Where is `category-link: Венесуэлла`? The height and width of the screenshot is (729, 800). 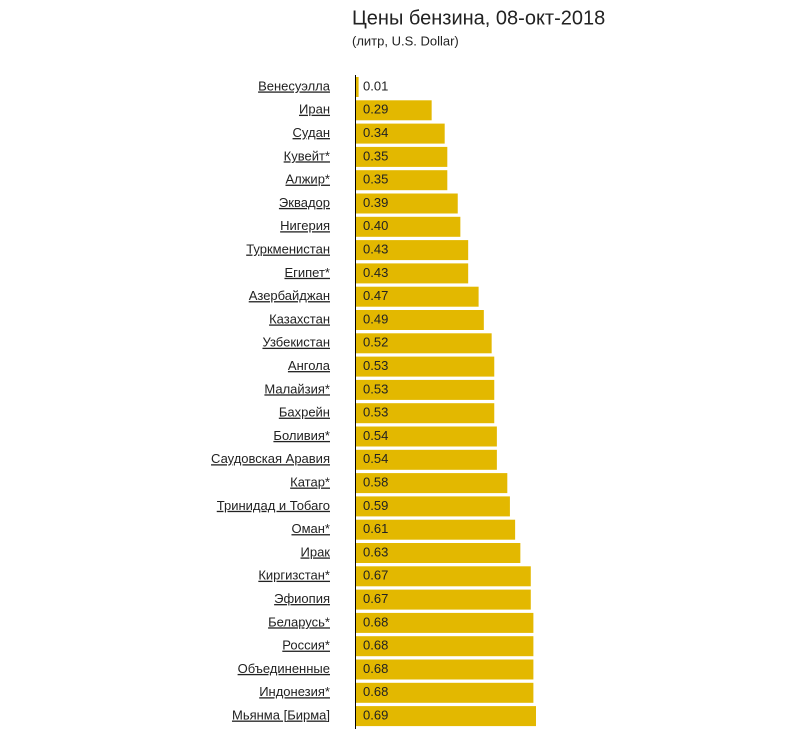
category-link: Венесуэлла is located at coordinates (294, 85).